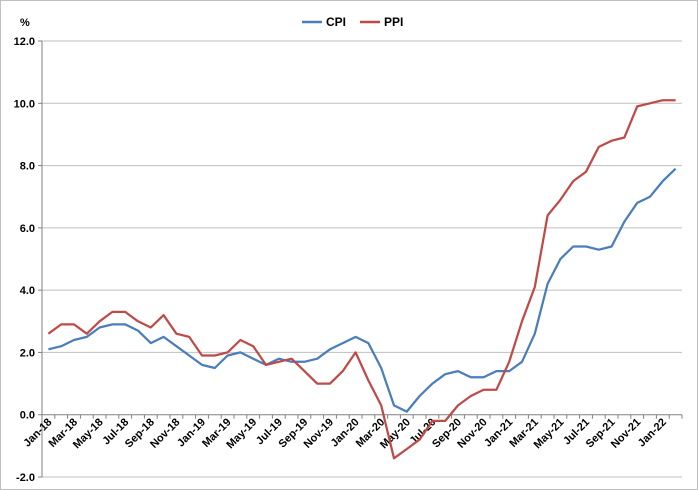 The width and height of the screenshot is (698, 490). Describe the element at coordinates (24, 104) in the screenshot. I see `y-tick-label: 10.0` at that location.